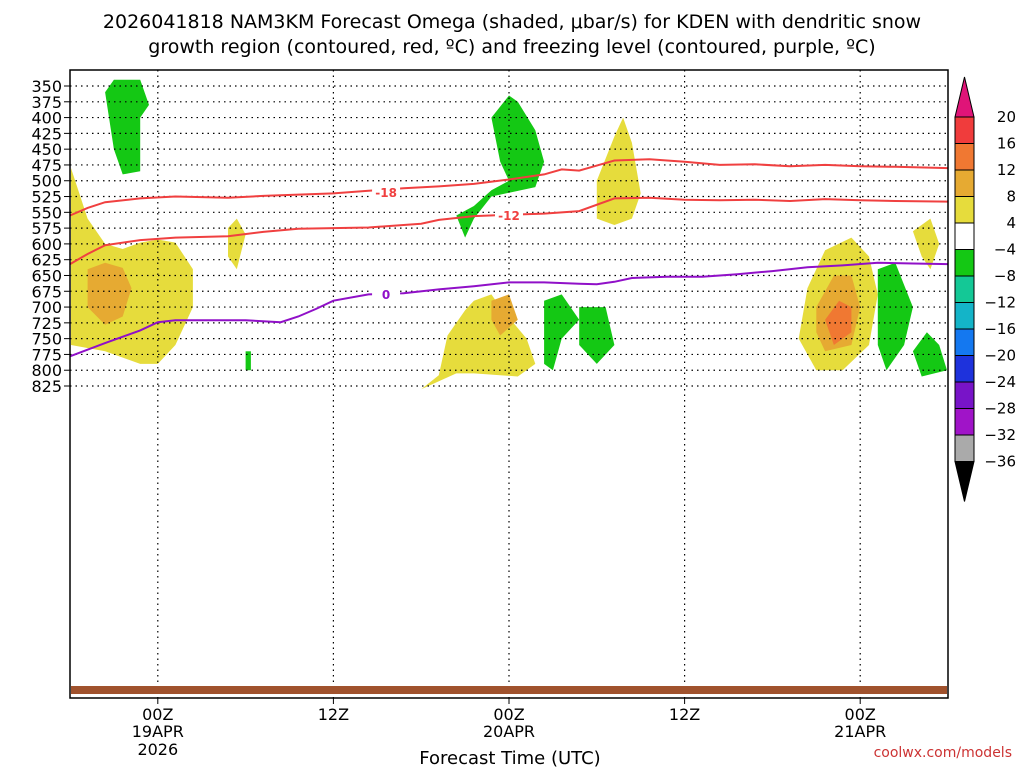  I want to click on terrain-band, so click(509, 690).